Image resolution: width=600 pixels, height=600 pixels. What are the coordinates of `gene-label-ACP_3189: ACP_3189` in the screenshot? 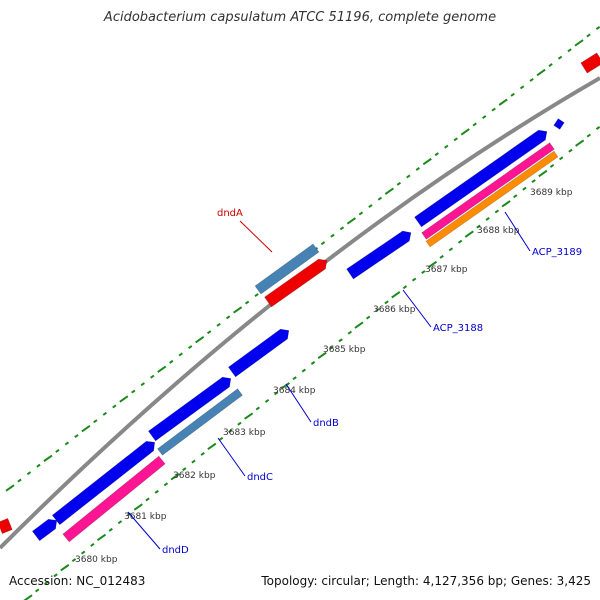 It's located at (557, 252).